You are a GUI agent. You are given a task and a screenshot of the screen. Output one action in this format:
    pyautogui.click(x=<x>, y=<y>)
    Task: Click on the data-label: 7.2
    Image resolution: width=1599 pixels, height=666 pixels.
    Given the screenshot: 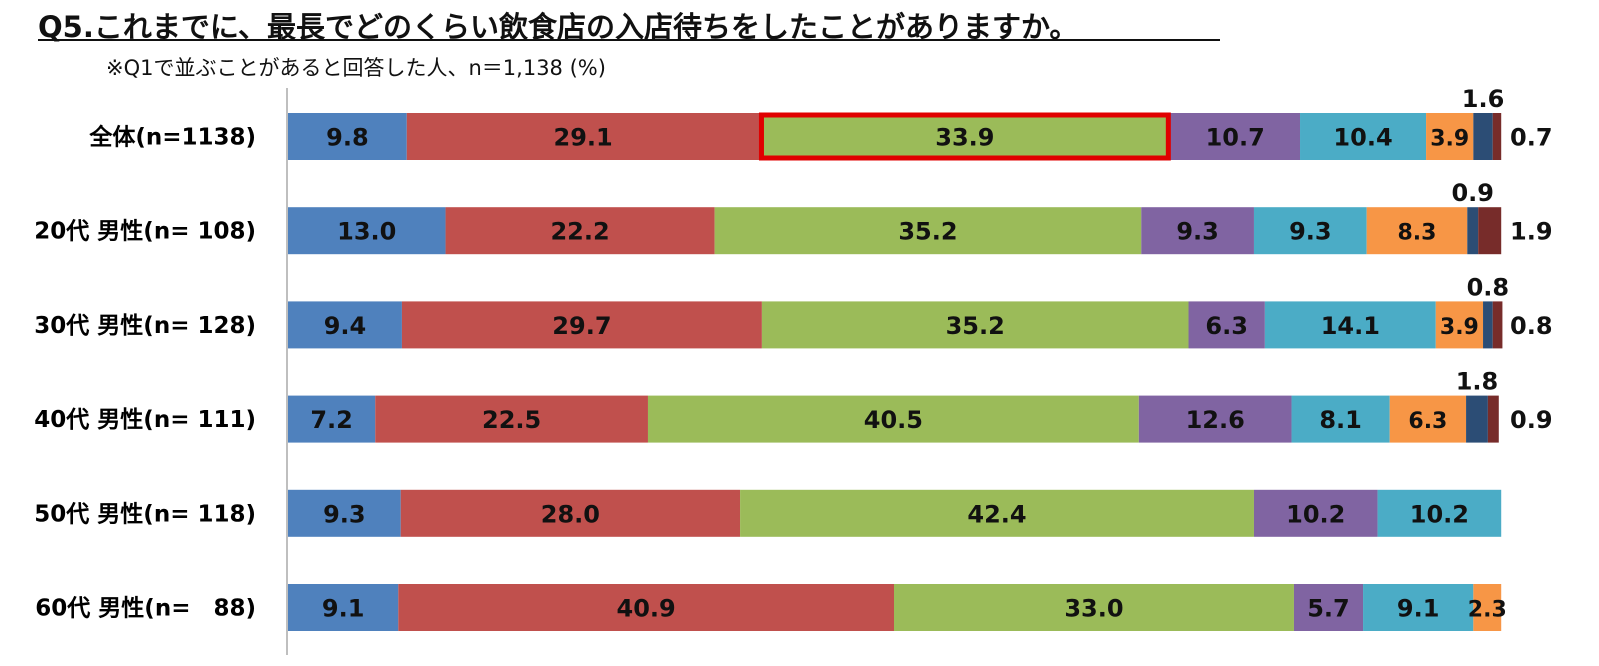 What is the action you would take?
    pyautogui.click(x=331, y=420)
    